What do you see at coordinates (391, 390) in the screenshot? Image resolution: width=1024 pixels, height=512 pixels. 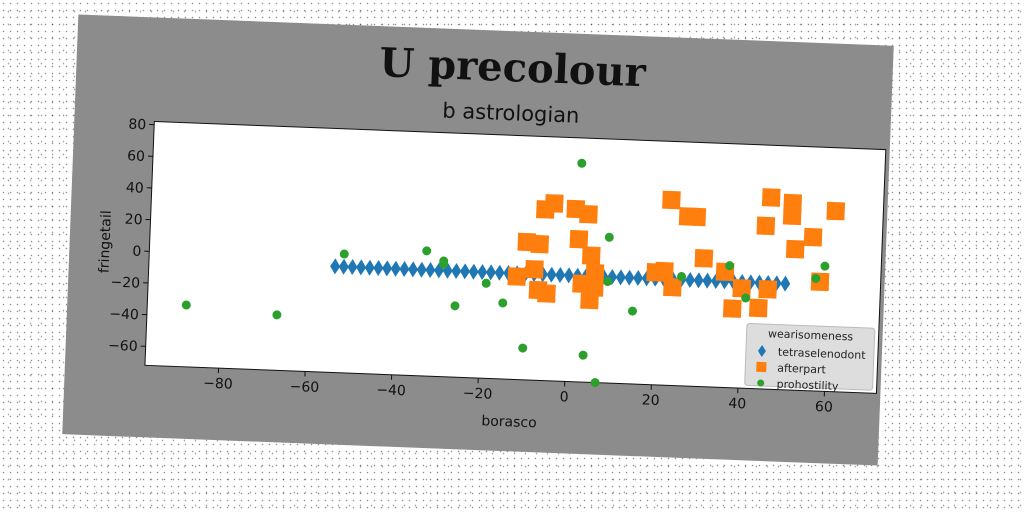 I see `x-tick-label: −40` at bounding box center [391, 390].